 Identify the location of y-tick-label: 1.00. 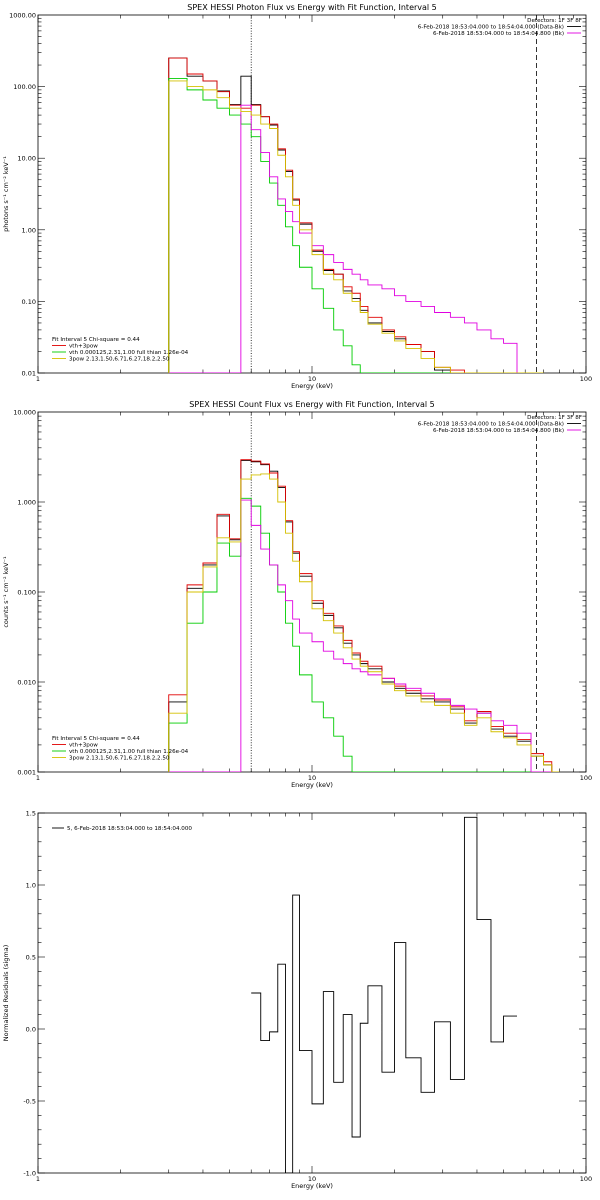
(29, 230).